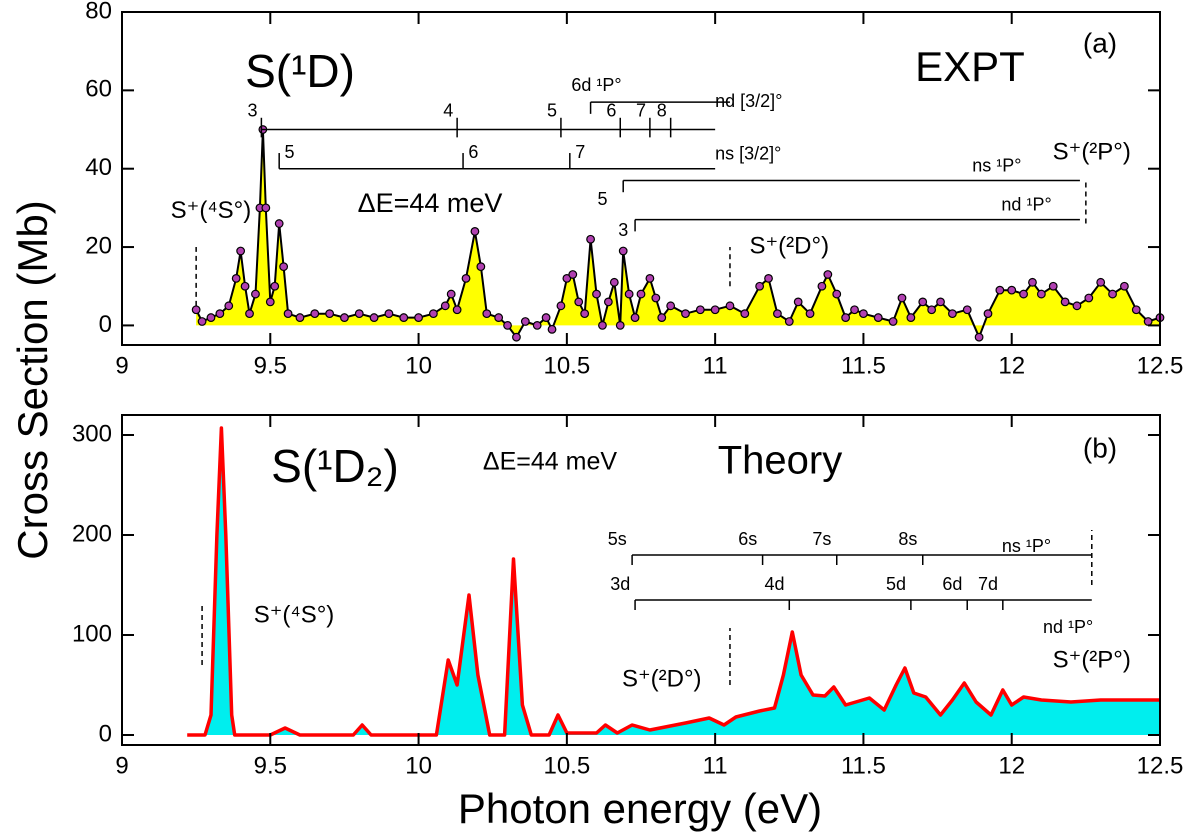 The image size is (1200, 840). What do you see at coordinates (789, 245) in the screenshot?
I see `threshold-label: S⁺(²D°)` at bounding box center [789, 245].